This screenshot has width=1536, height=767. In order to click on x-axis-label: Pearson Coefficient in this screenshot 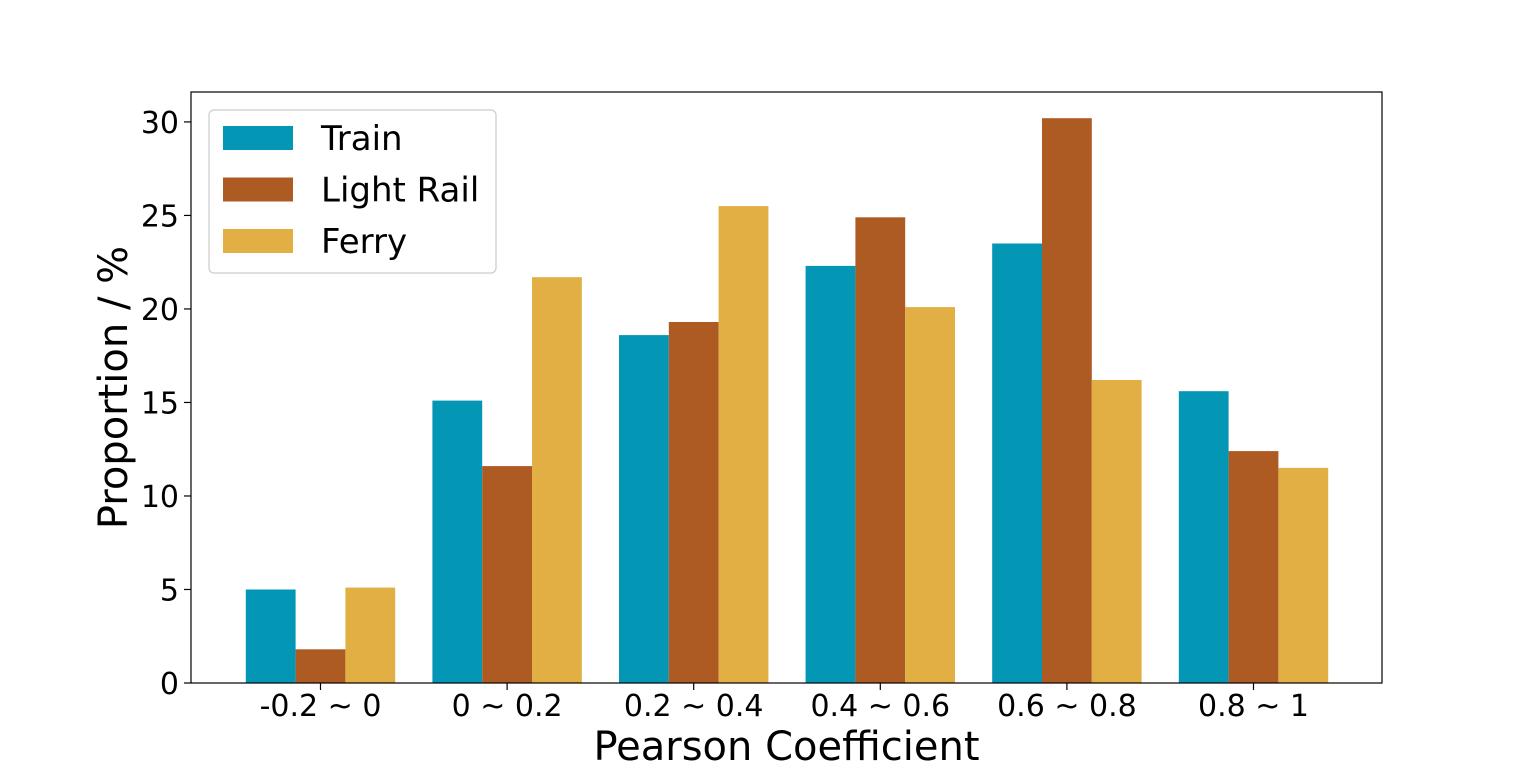, I will do `click(786, 745)`.